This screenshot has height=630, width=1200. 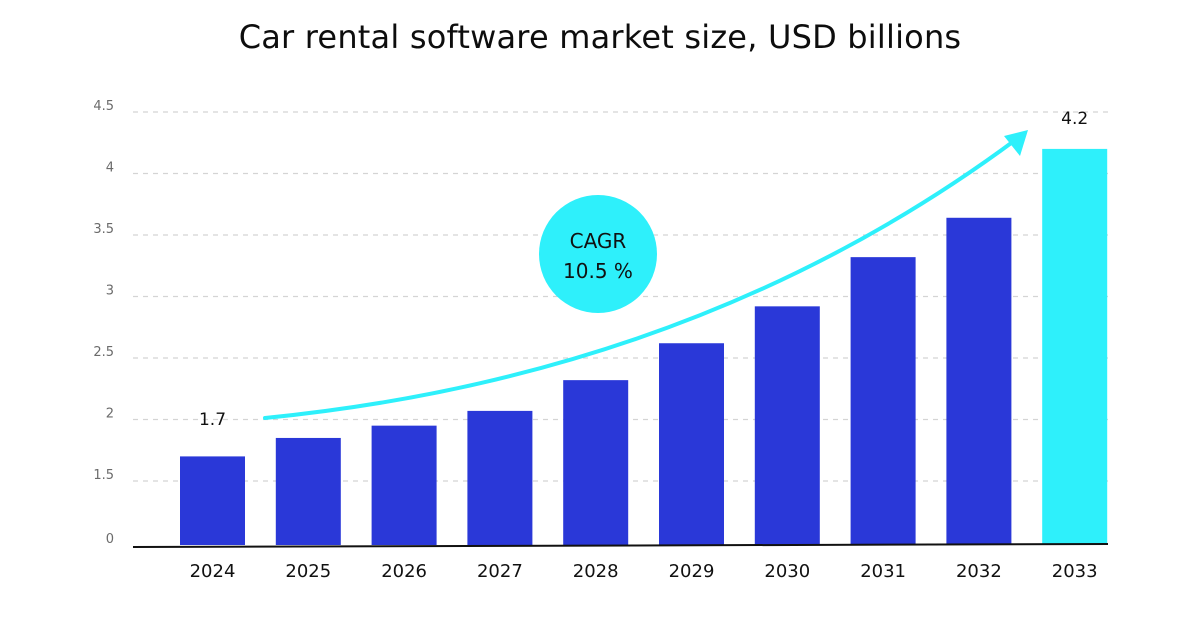 What do you see at coordinates (103, 475) in the screenshot?
I see `y-tick-label: 1.5` at bounding box center [103, 475].